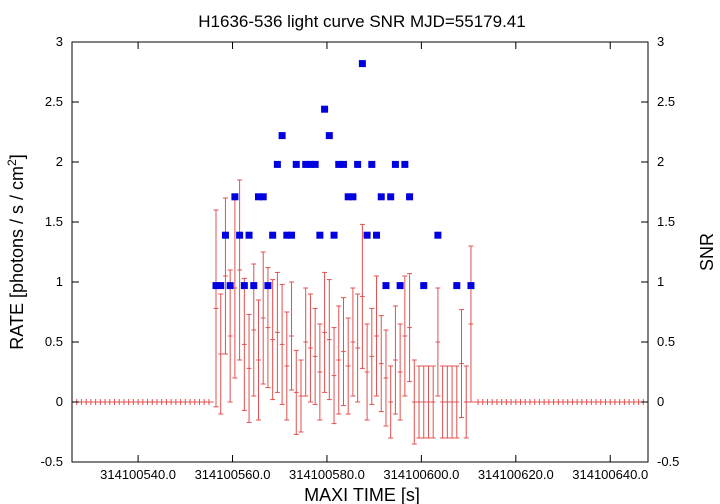 This screenshot has height=504, width=720. What do you see at coordinates (52, 461) in the screenshot?
I see `y-tick-label-left: -0.5` at bounding box center [52, 461].